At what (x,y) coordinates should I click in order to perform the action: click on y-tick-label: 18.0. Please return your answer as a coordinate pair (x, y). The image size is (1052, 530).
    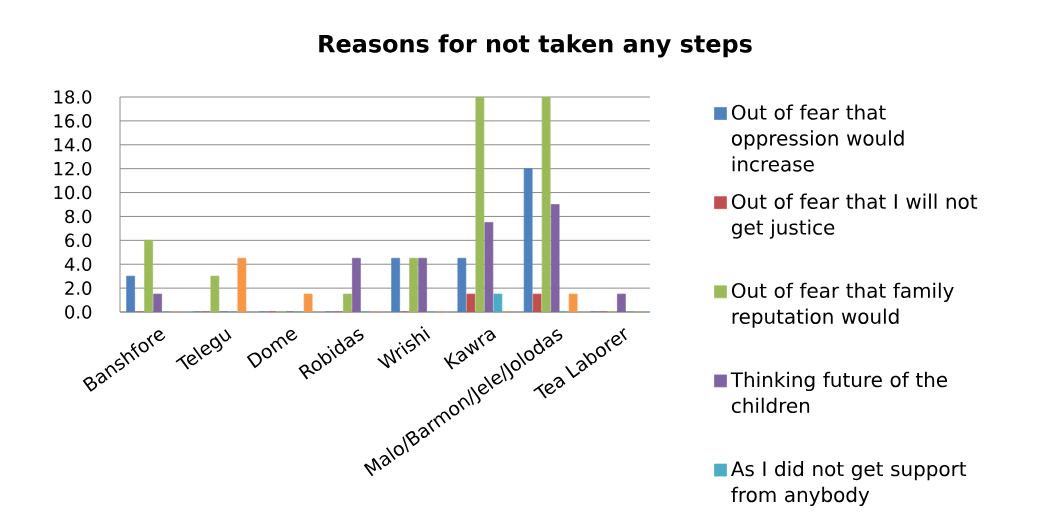
    Looking at the image, I should click on (73, 97).